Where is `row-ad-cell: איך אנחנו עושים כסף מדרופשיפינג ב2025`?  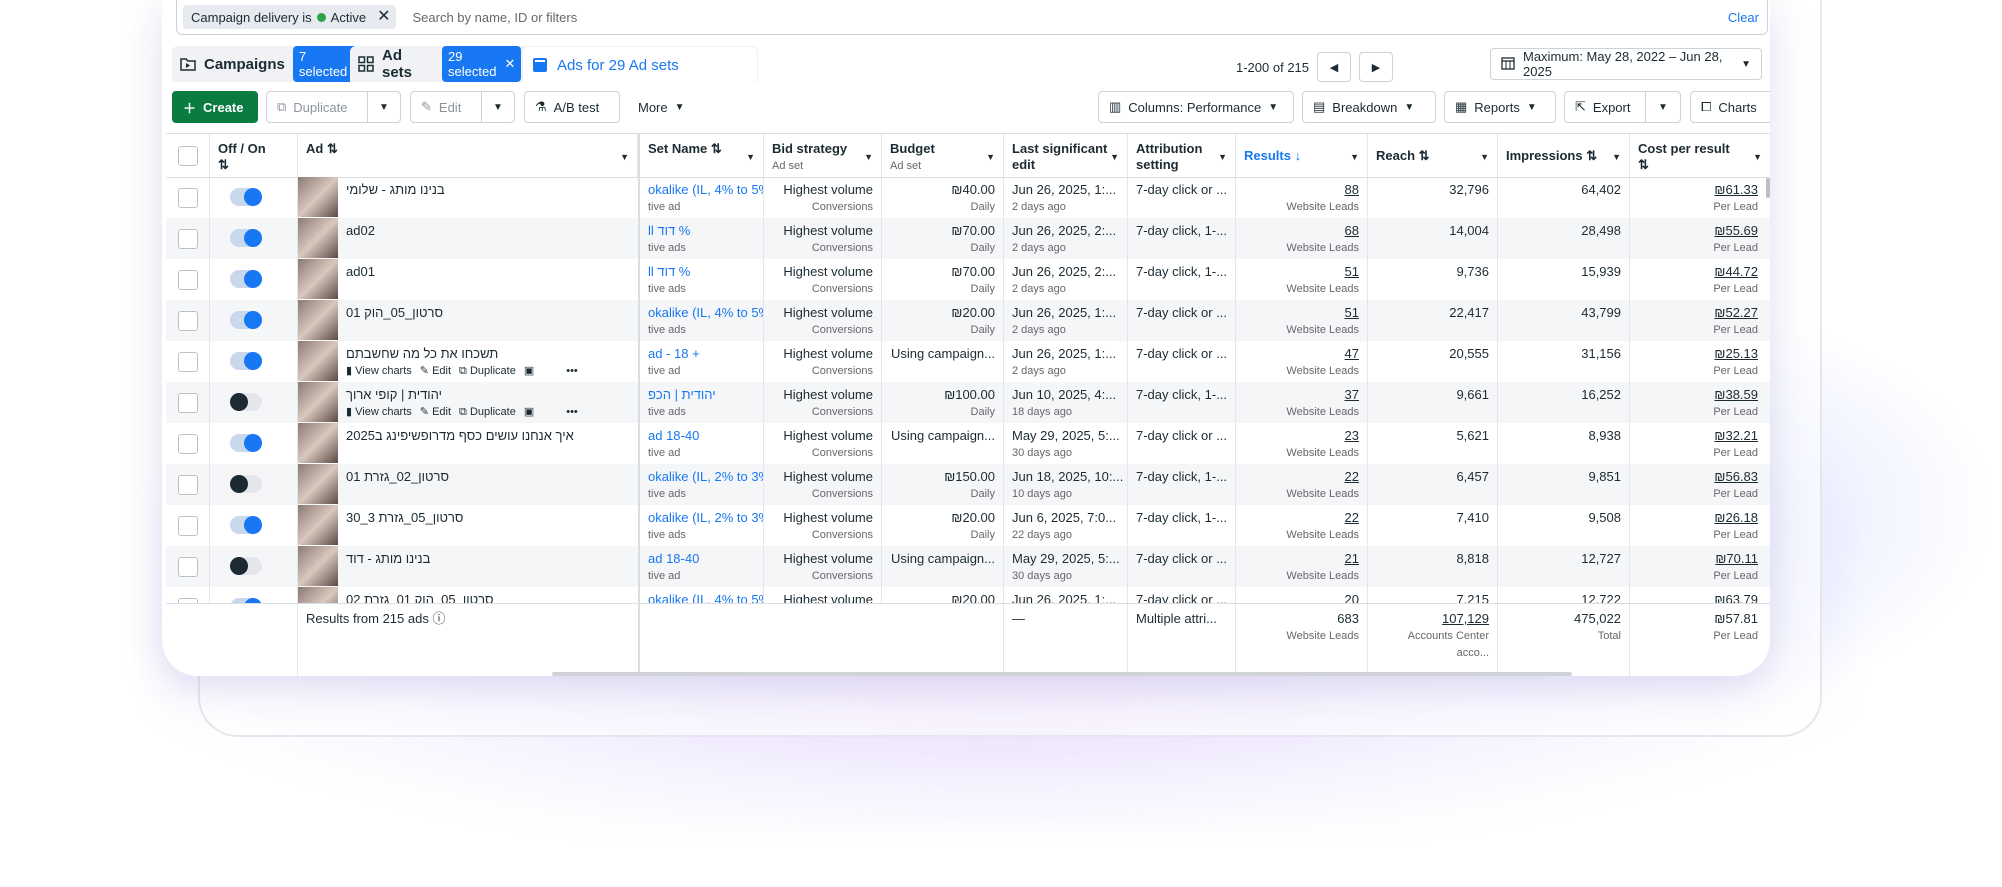 row-ad-cell: איך אנחנו עושים כסף מדרופשיפינג ב2025 is located at coordinates (469, 443).